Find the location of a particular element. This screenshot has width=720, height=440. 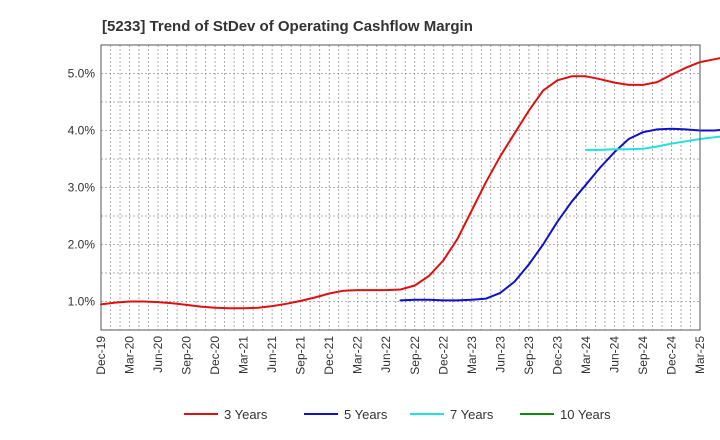

x-tick-label: Jun-22 is located at coordinates (386, 354).